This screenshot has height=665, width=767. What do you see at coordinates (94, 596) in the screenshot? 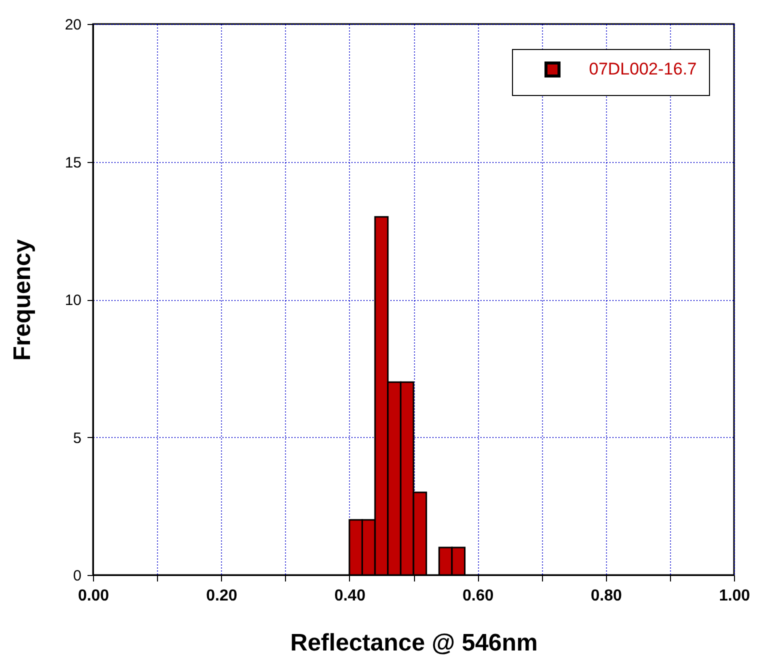
I see `x-tick-label: 0.00` at bounding box center [94, 596].